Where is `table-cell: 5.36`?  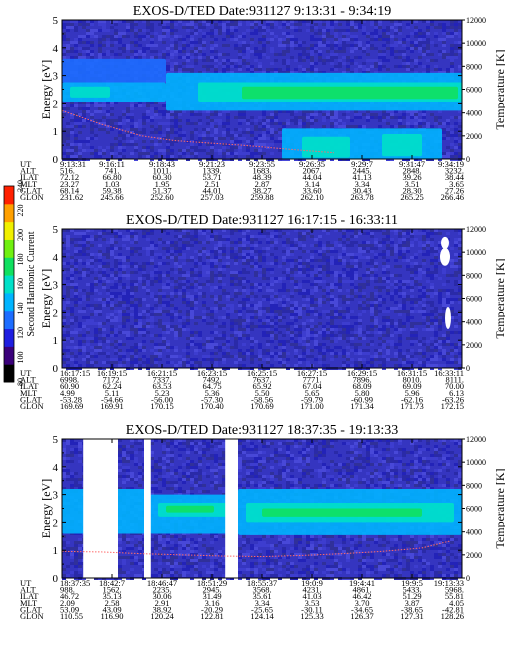
table-cell: 5.36 is located at coordinates (212, 393).